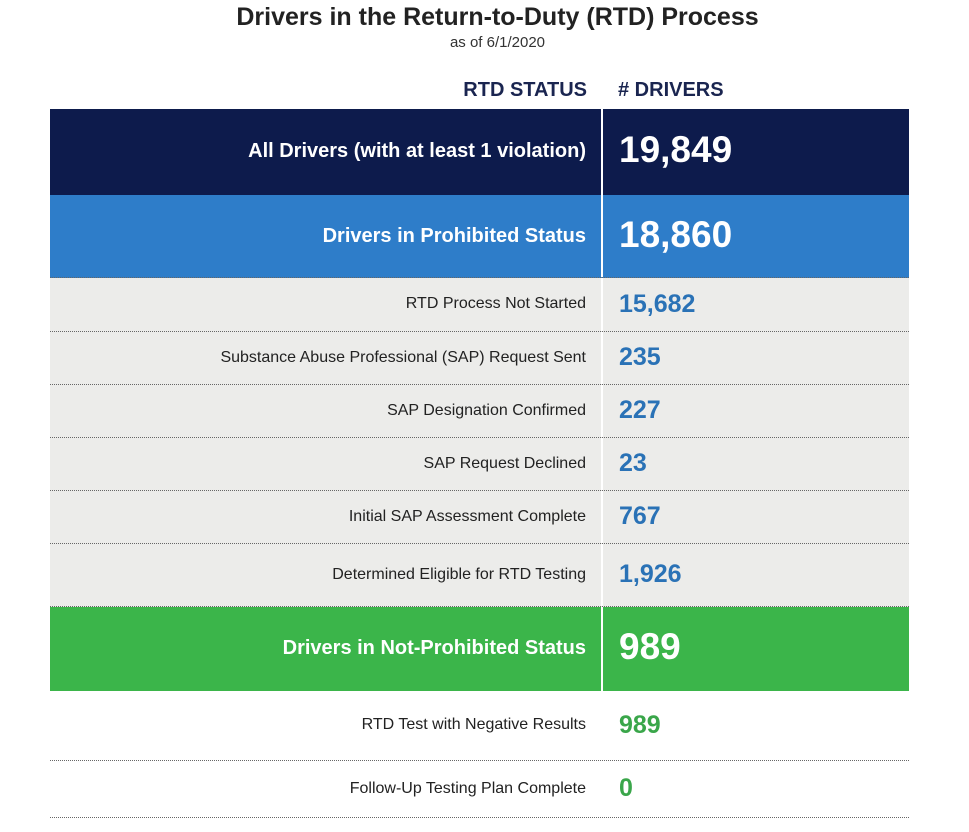 The image size is (969, 832). What do you see at coordinates (454, 236) in the screenshot?
I see `row-label: Drivers in Prohibited Status` at bounding box center [454, 236].